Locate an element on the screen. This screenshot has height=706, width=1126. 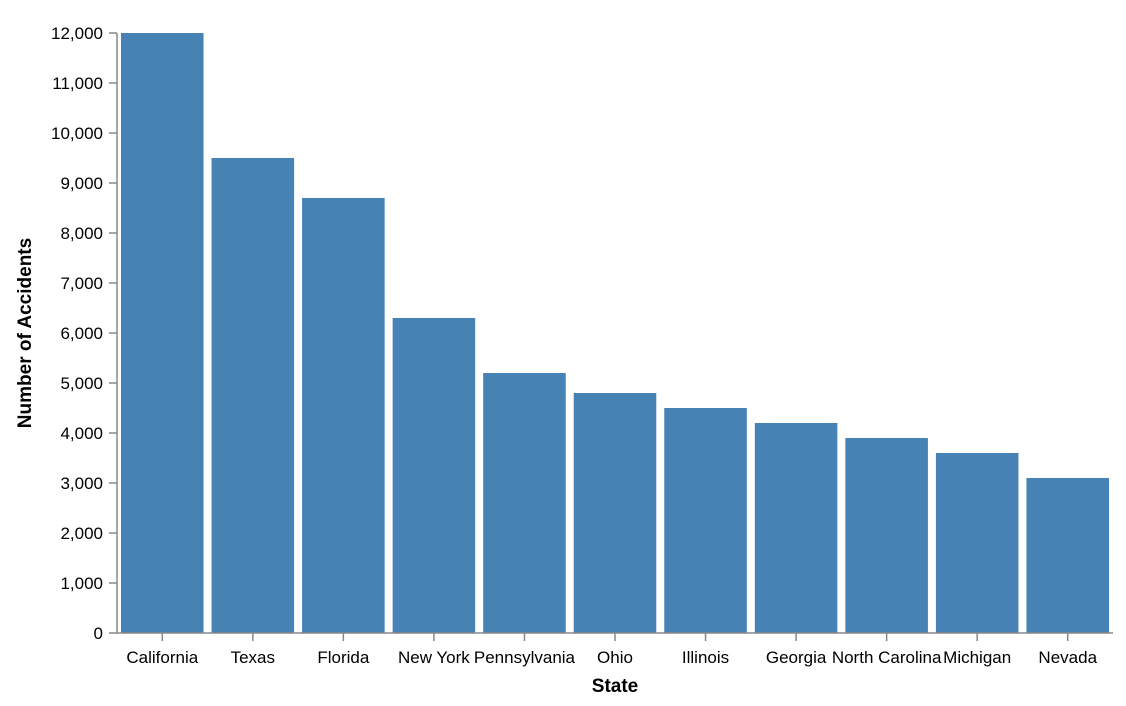
x-tick-label: Texas is located at coordinates (253, 657).